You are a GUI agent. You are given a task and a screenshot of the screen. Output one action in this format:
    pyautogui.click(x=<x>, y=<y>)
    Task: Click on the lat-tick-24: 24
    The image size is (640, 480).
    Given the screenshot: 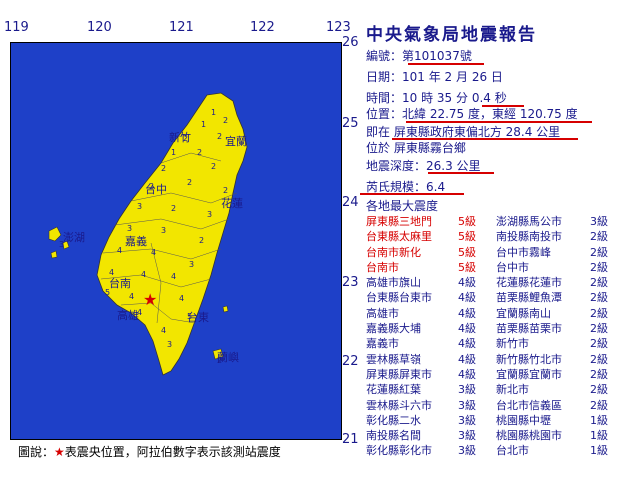 What is the action you would take?
    pyautogui.click(x=350, y=202)
    